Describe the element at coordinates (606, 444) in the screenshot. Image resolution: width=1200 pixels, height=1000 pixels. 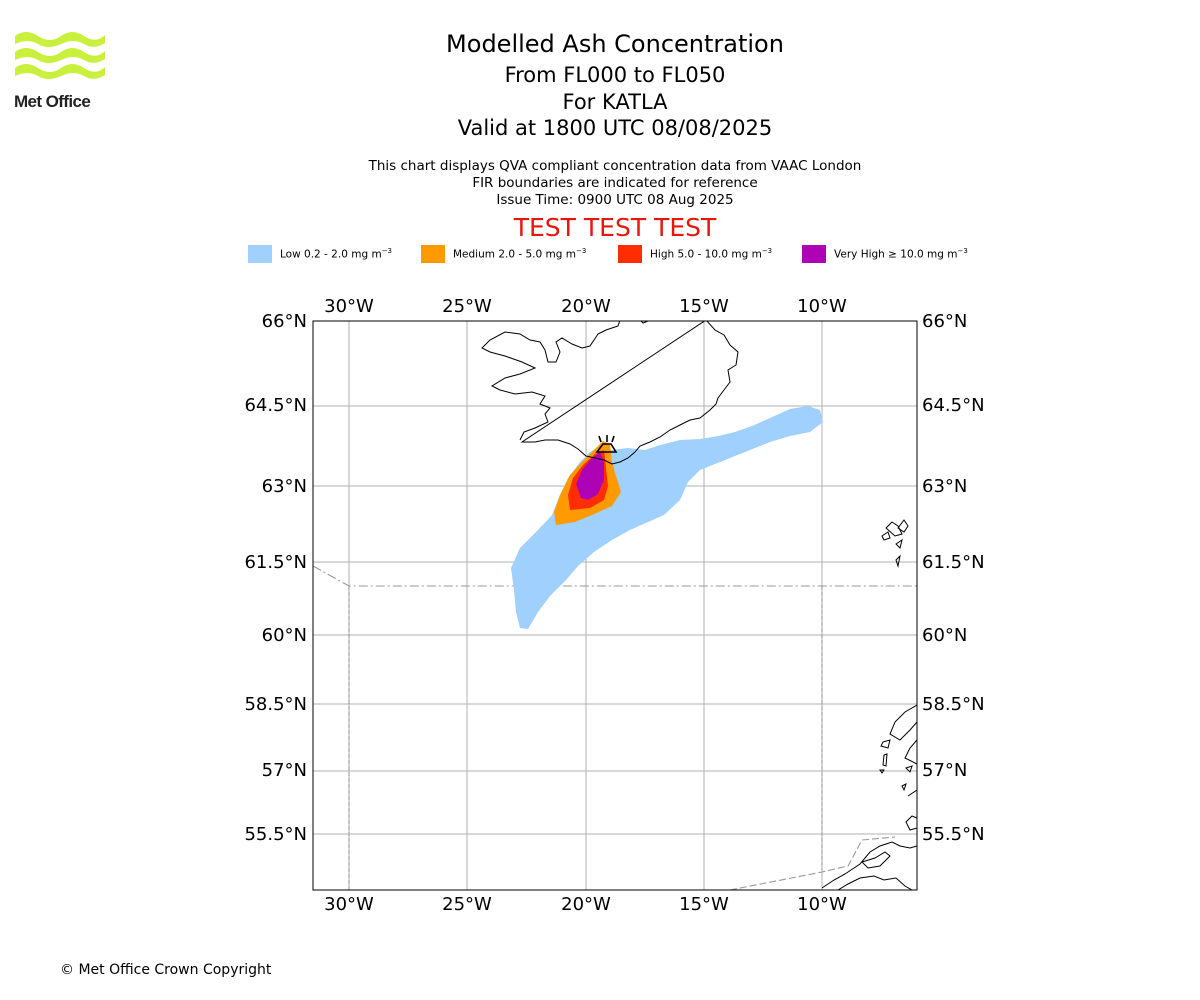
I see `katla-volcano-icon` at that location.